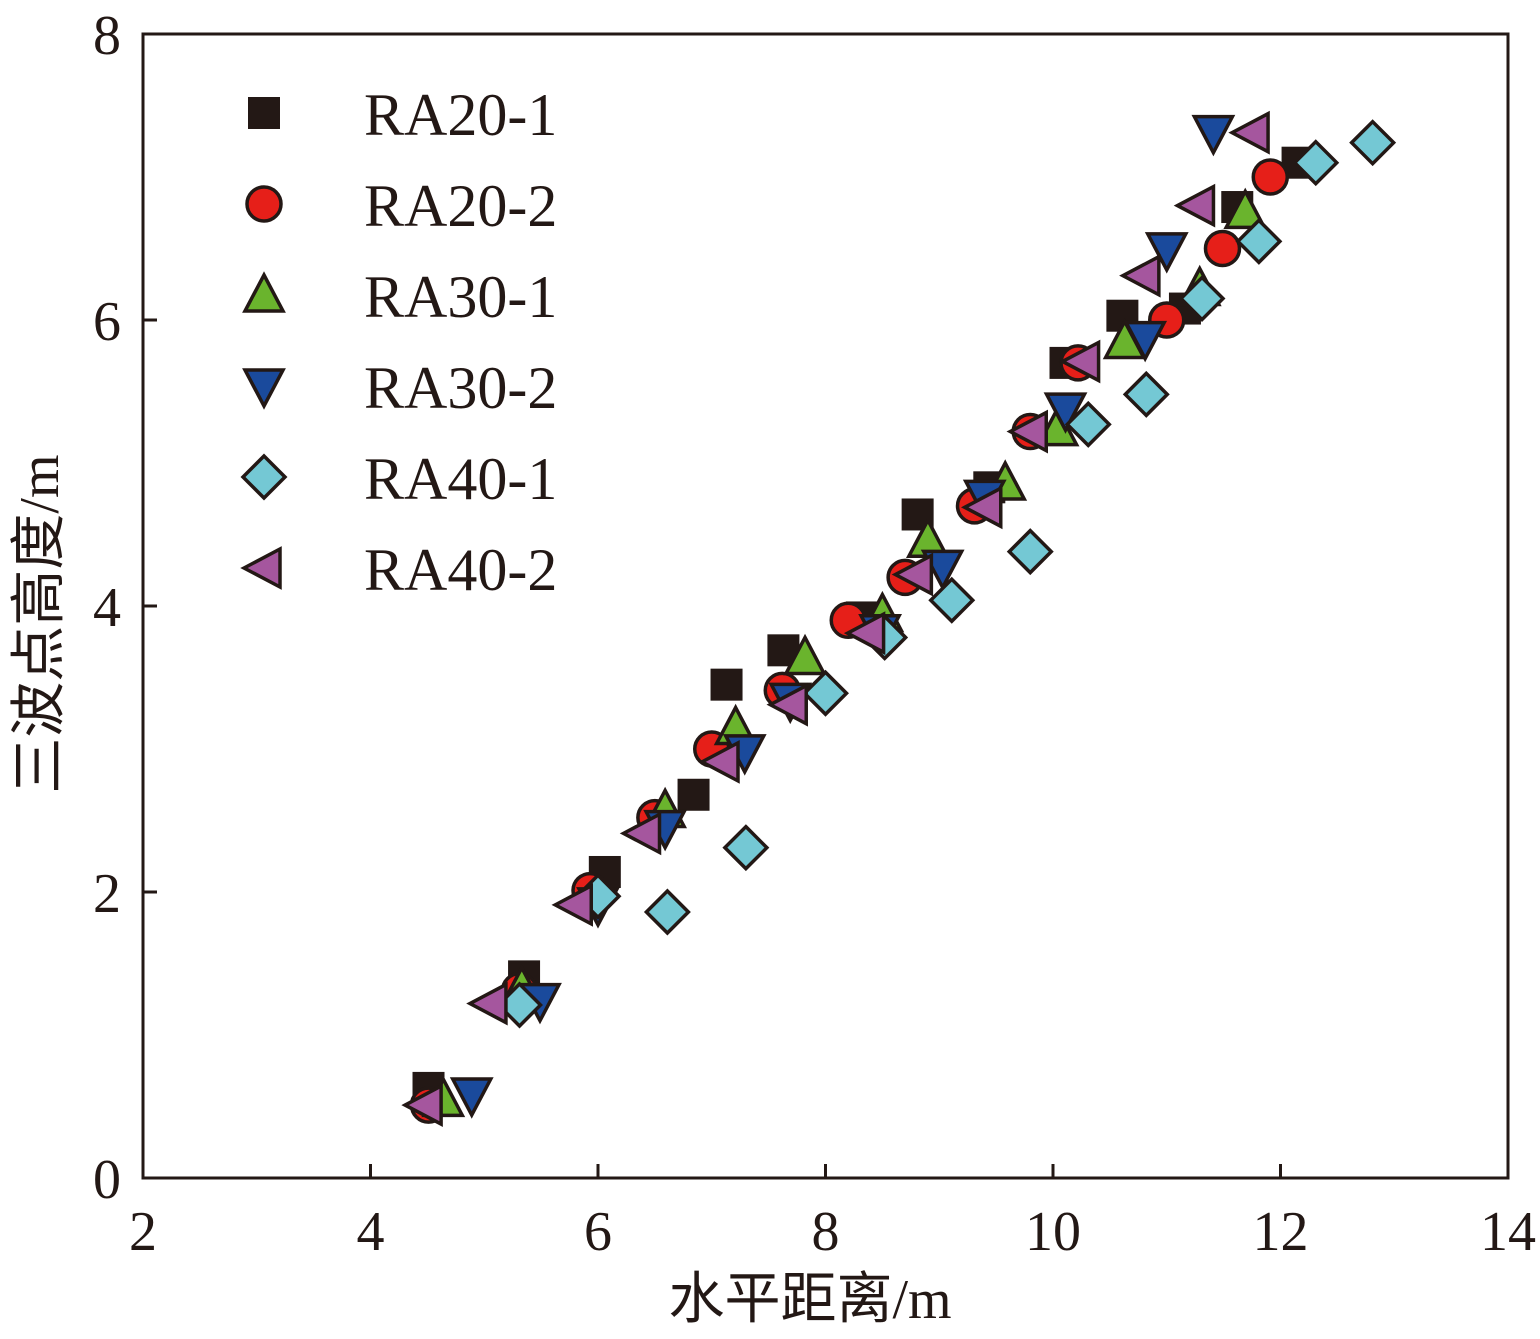  What do you see at coordinates (809, 1300) in the screenshot?
I see `x-axis-label: 水平距离/m` at bounding box center [809, 1300].